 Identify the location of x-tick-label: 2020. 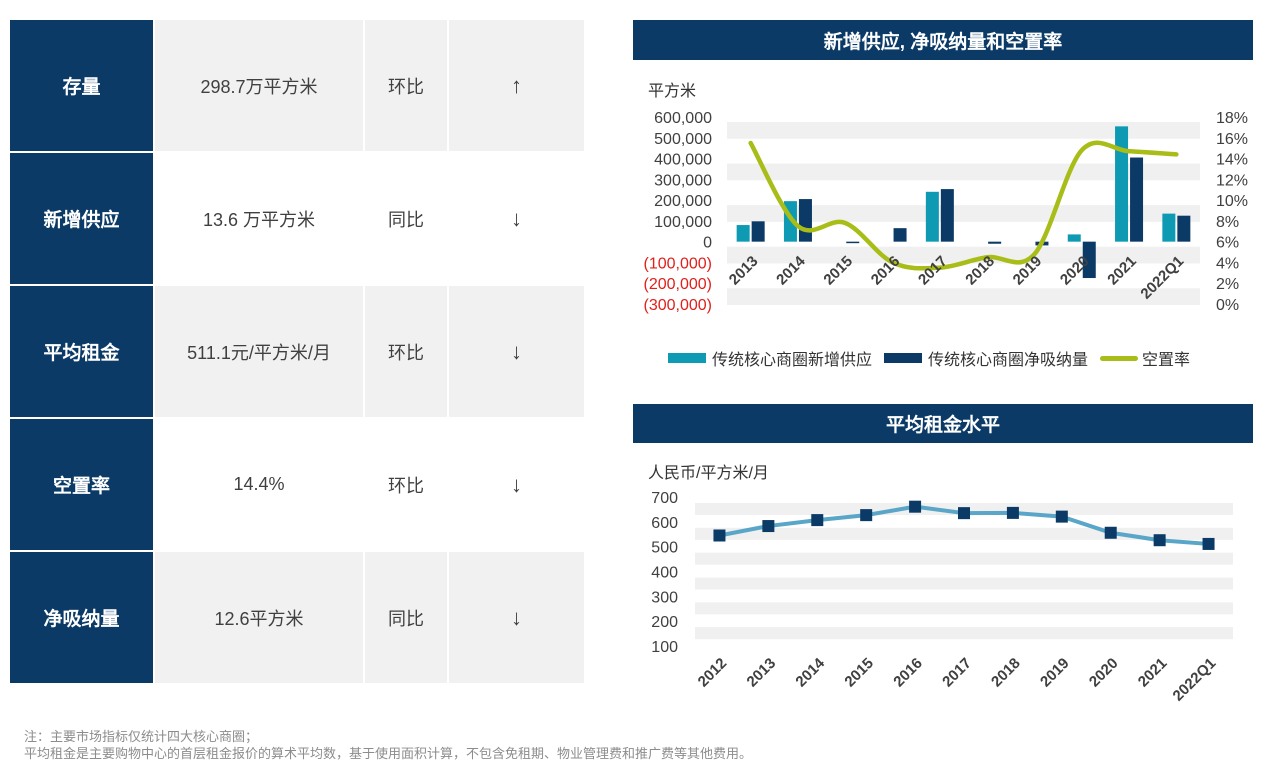
(1104, 673).